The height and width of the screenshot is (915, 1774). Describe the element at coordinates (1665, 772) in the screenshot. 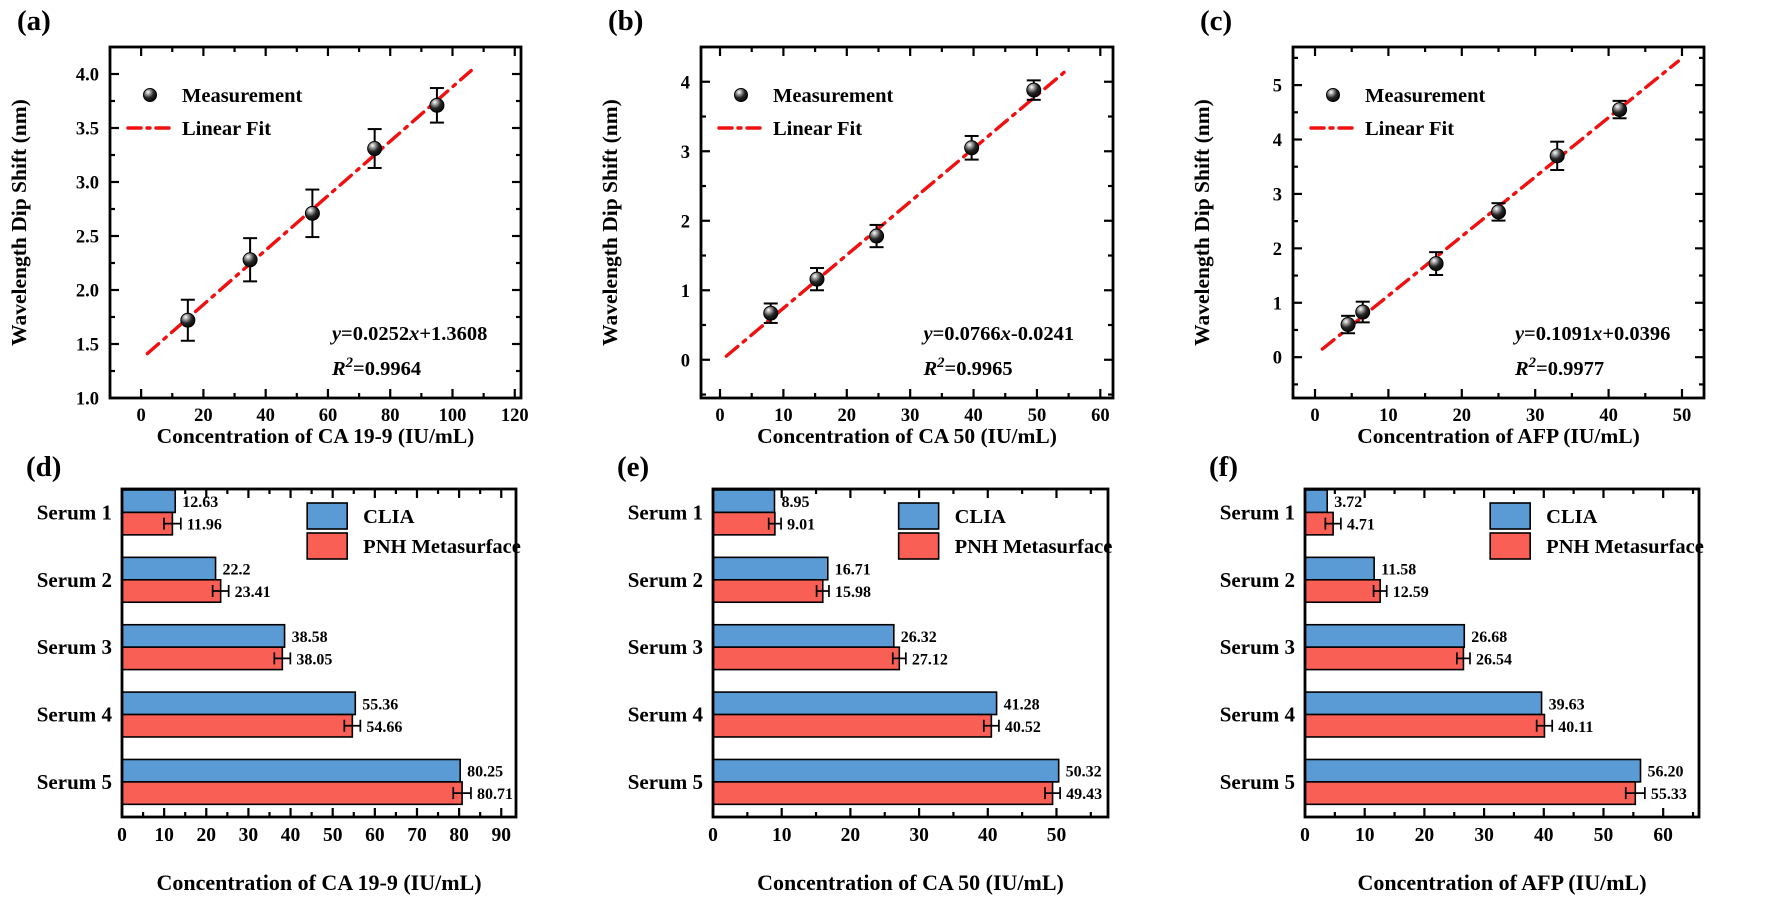

I see `bar-value-label: 56.20` at that location.